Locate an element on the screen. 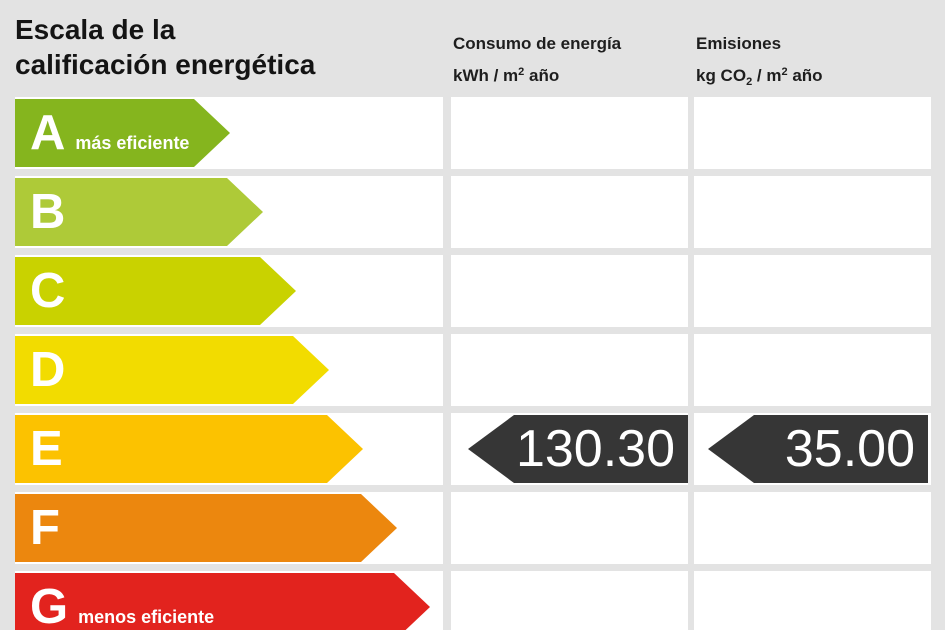  rating-arrow: G menos eficiente is located at coordinates (222, 601).